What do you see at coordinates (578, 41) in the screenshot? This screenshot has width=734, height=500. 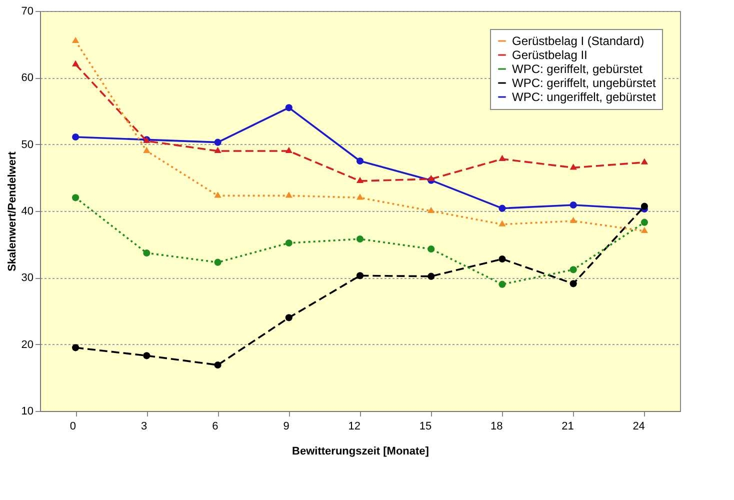 I see `legend-label: Gerüstbelag I (Standard)` at bounding box center [578, 41].